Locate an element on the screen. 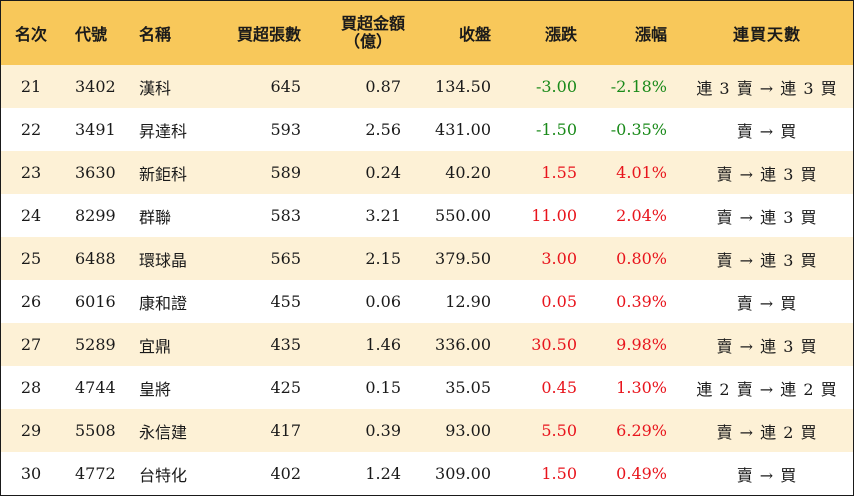  change-pct-cell: 9.98% is located at coordinates (641, 344).